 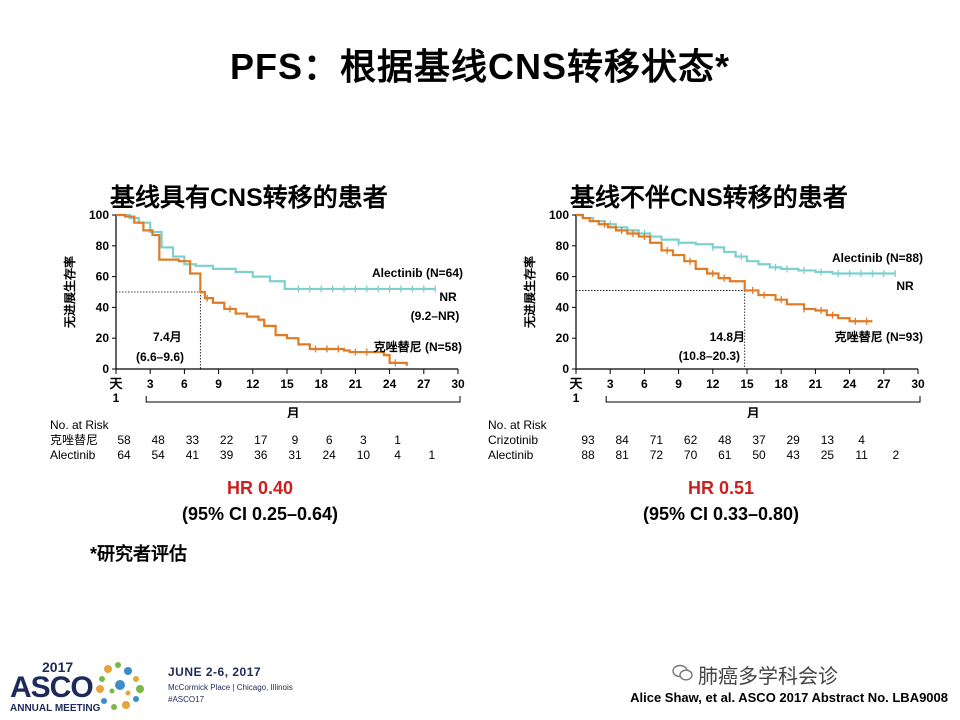 I want to click on asco-dots-icon, so click(x=120, y=686).